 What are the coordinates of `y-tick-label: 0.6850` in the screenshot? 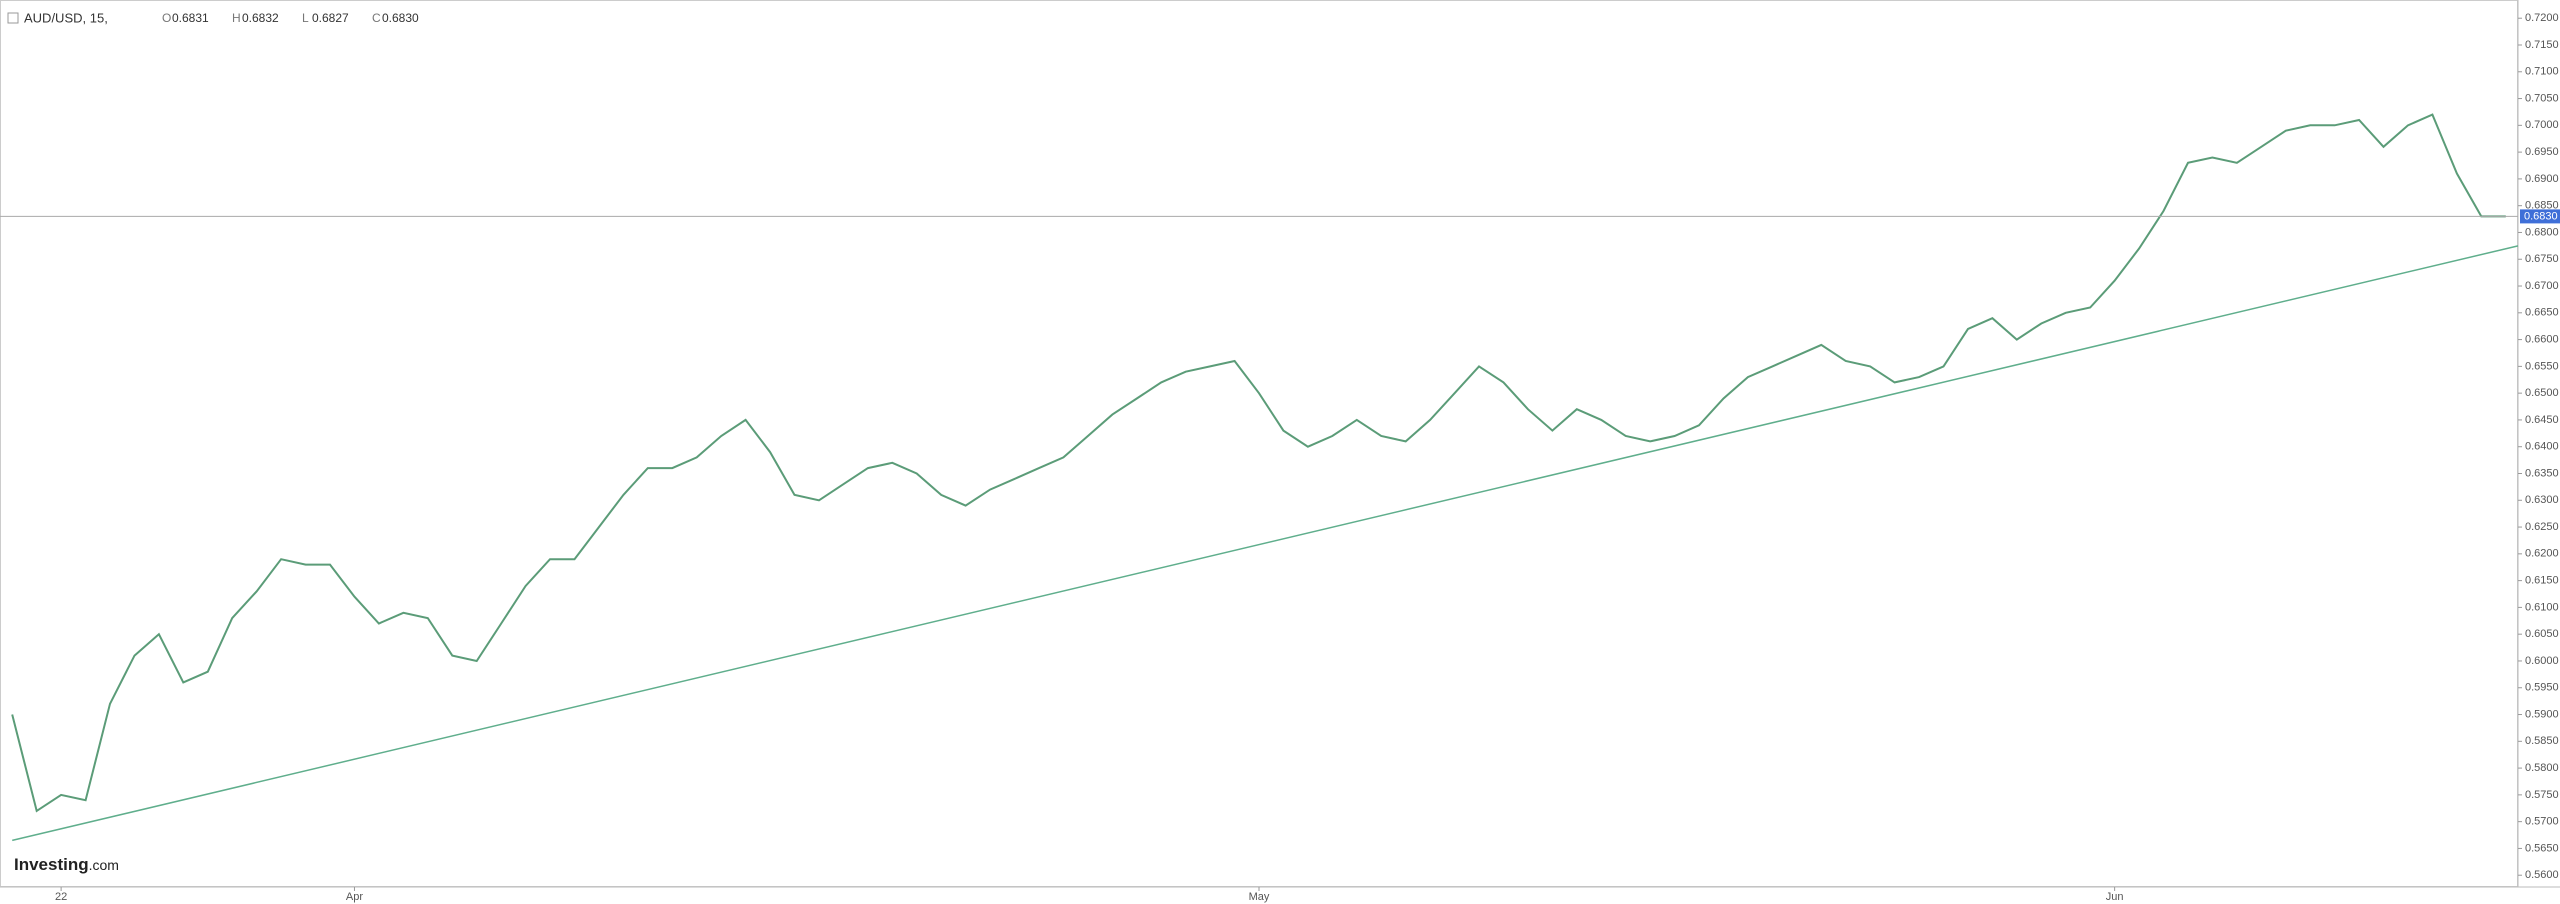 It's located at (2542, 206).